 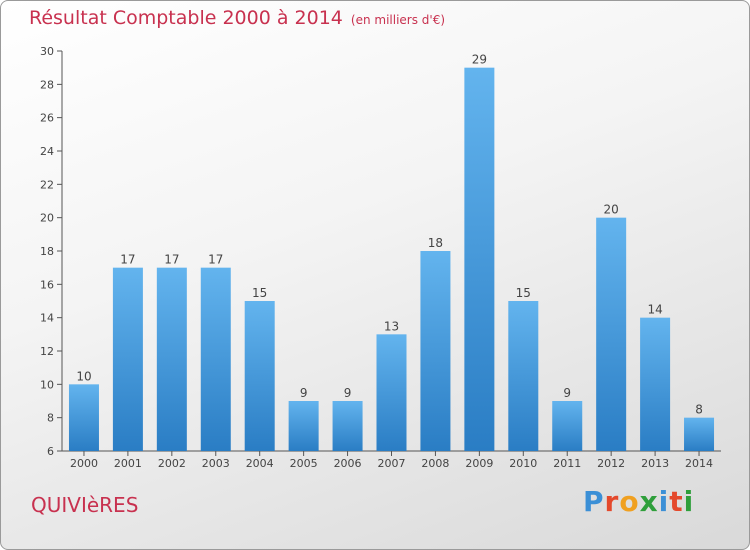 What do you see at coordinates (47, 151) in the screenshot?
I see `y-tick-label: 24` at bounding box center [47, 151].